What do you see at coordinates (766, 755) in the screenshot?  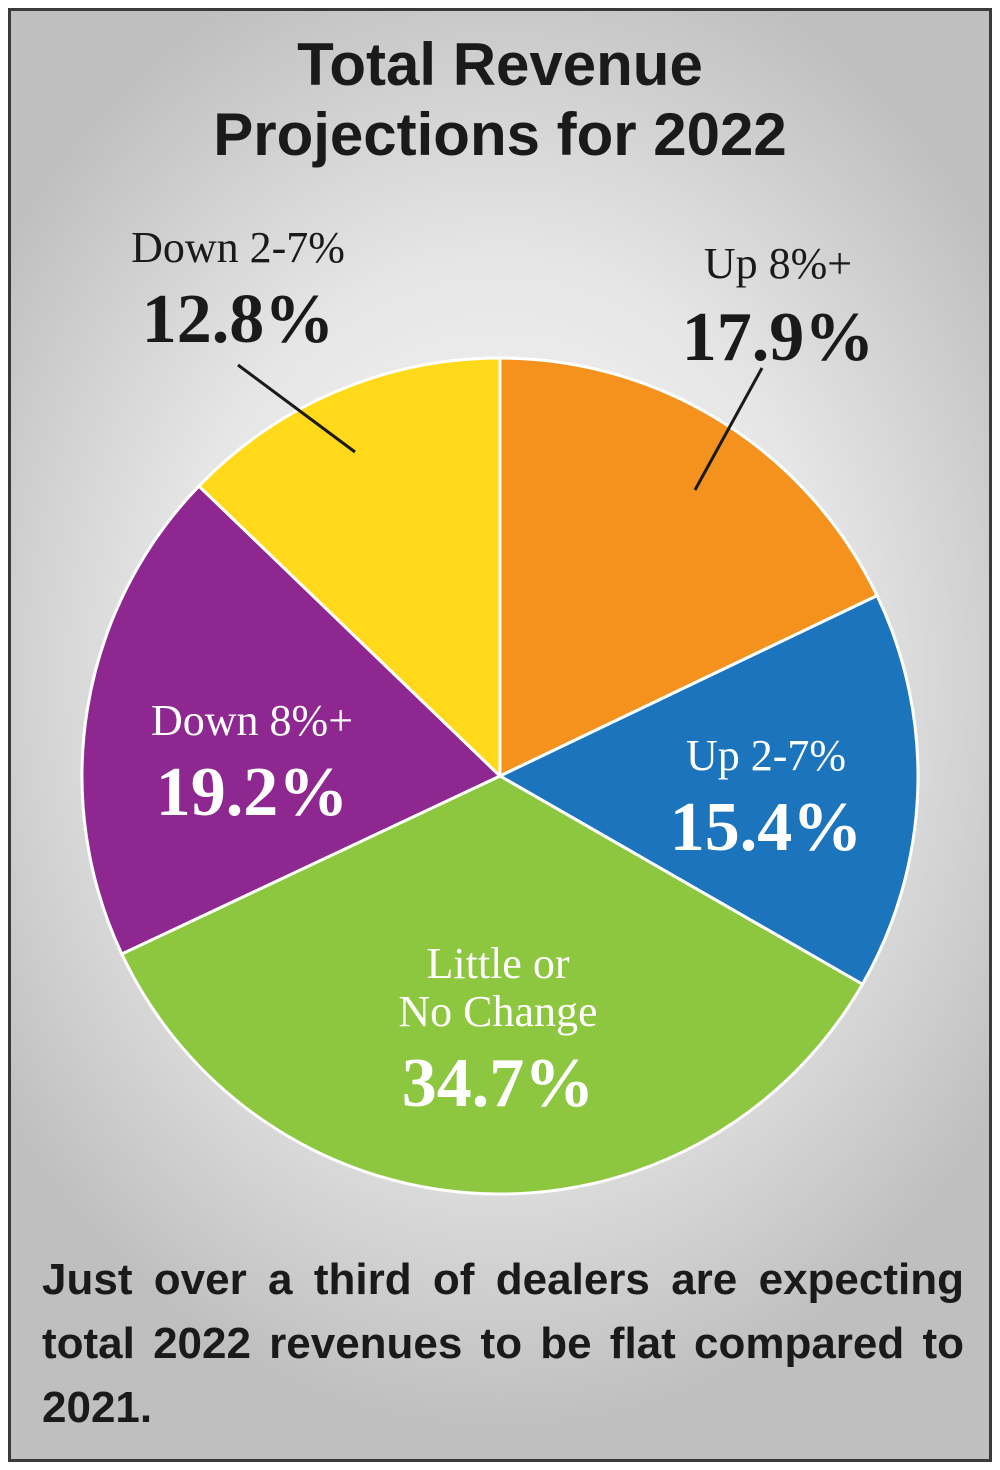 I see `slice-label-1: Up 2-7%` at bounding box center [766, 755].